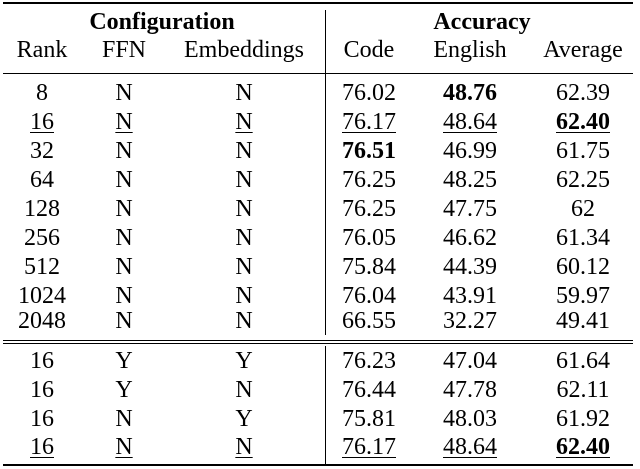  I want to click on english-cell: 32.27, so click(470, 321).